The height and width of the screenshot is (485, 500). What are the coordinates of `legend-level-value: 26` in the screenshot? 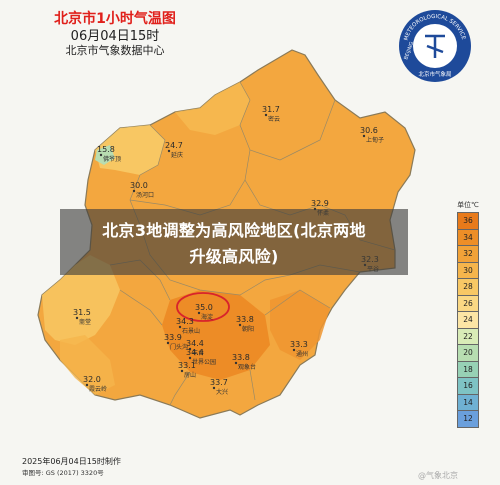 It's located at (468, 303).